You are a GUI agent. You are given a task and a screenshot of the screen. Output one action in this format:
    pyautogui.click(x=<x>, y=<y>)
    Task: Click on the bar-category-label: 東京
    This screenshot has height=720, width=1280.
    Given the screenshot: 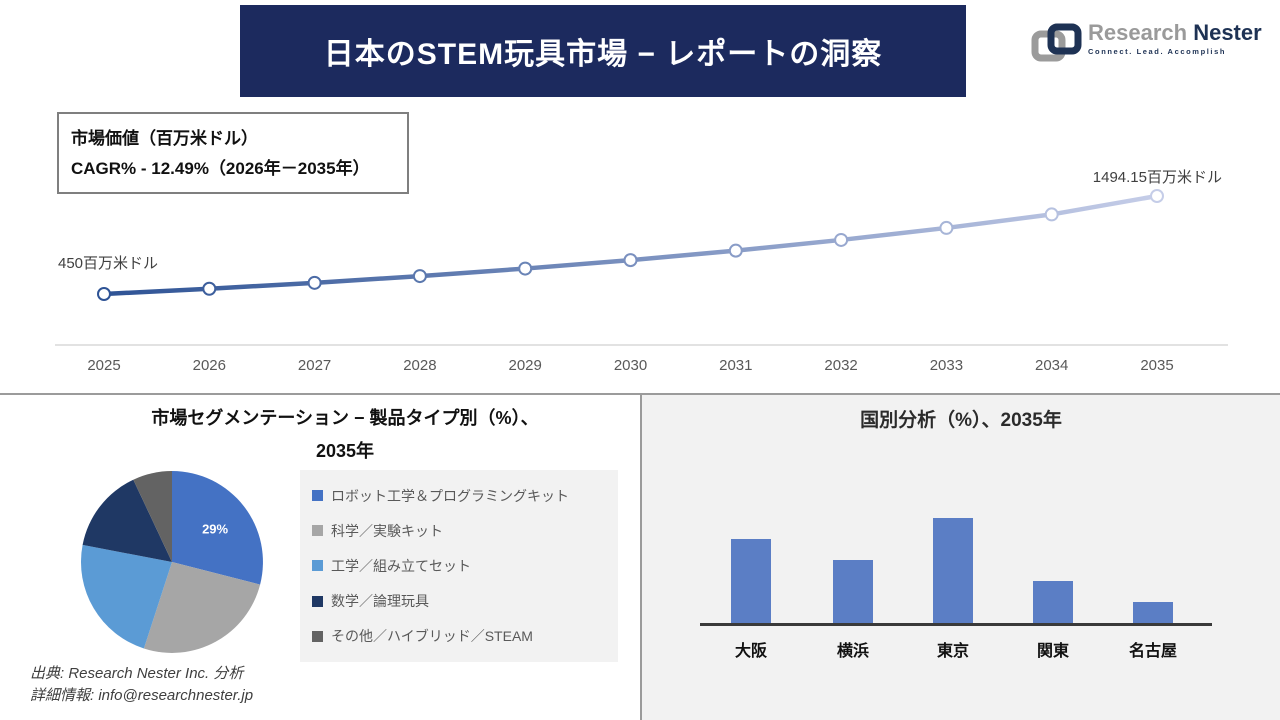 What is the action you would take?
    pyautogui.click(x=952, y=651)
    